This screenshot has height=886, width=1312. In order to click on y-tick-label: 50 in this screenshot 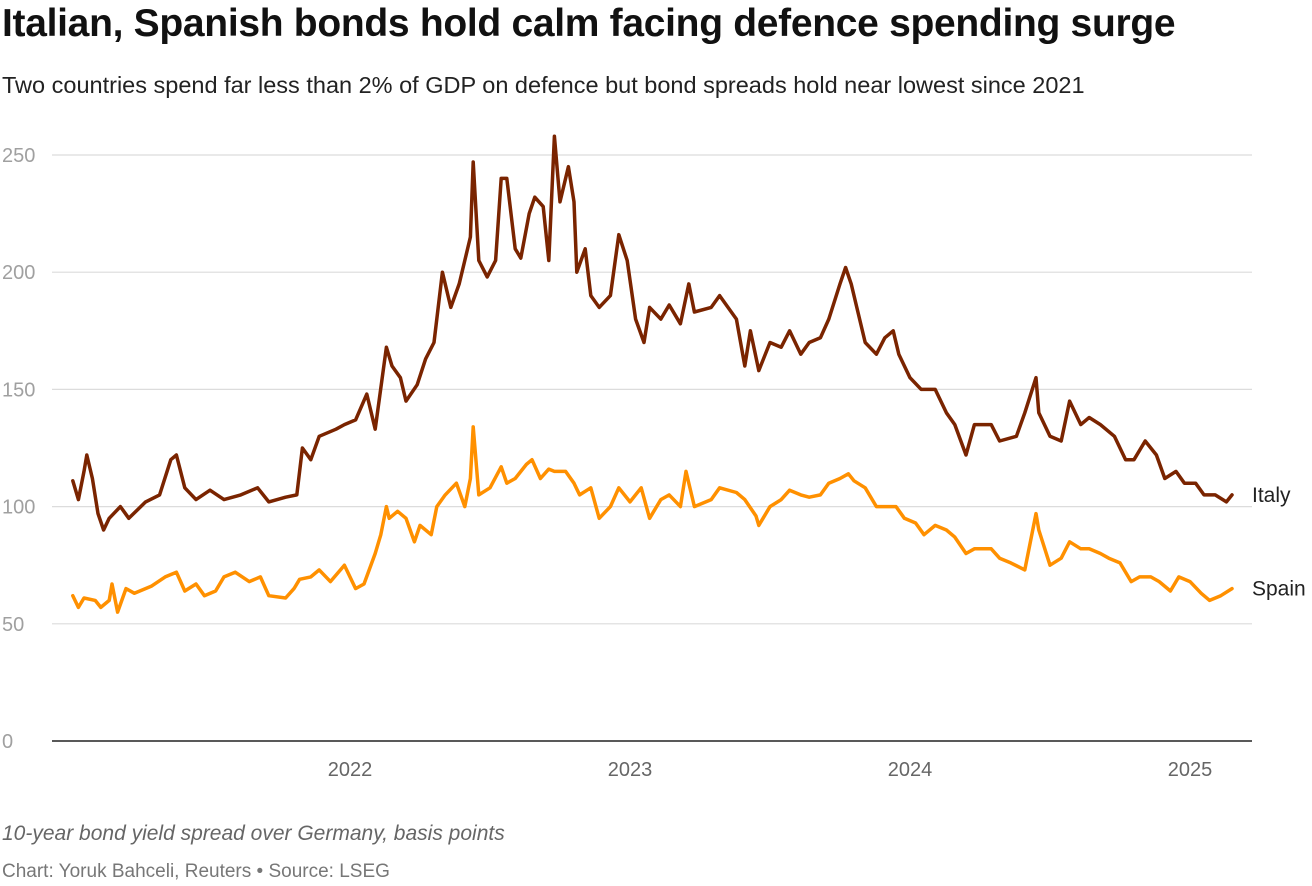, I will do `click(13, 625)`.